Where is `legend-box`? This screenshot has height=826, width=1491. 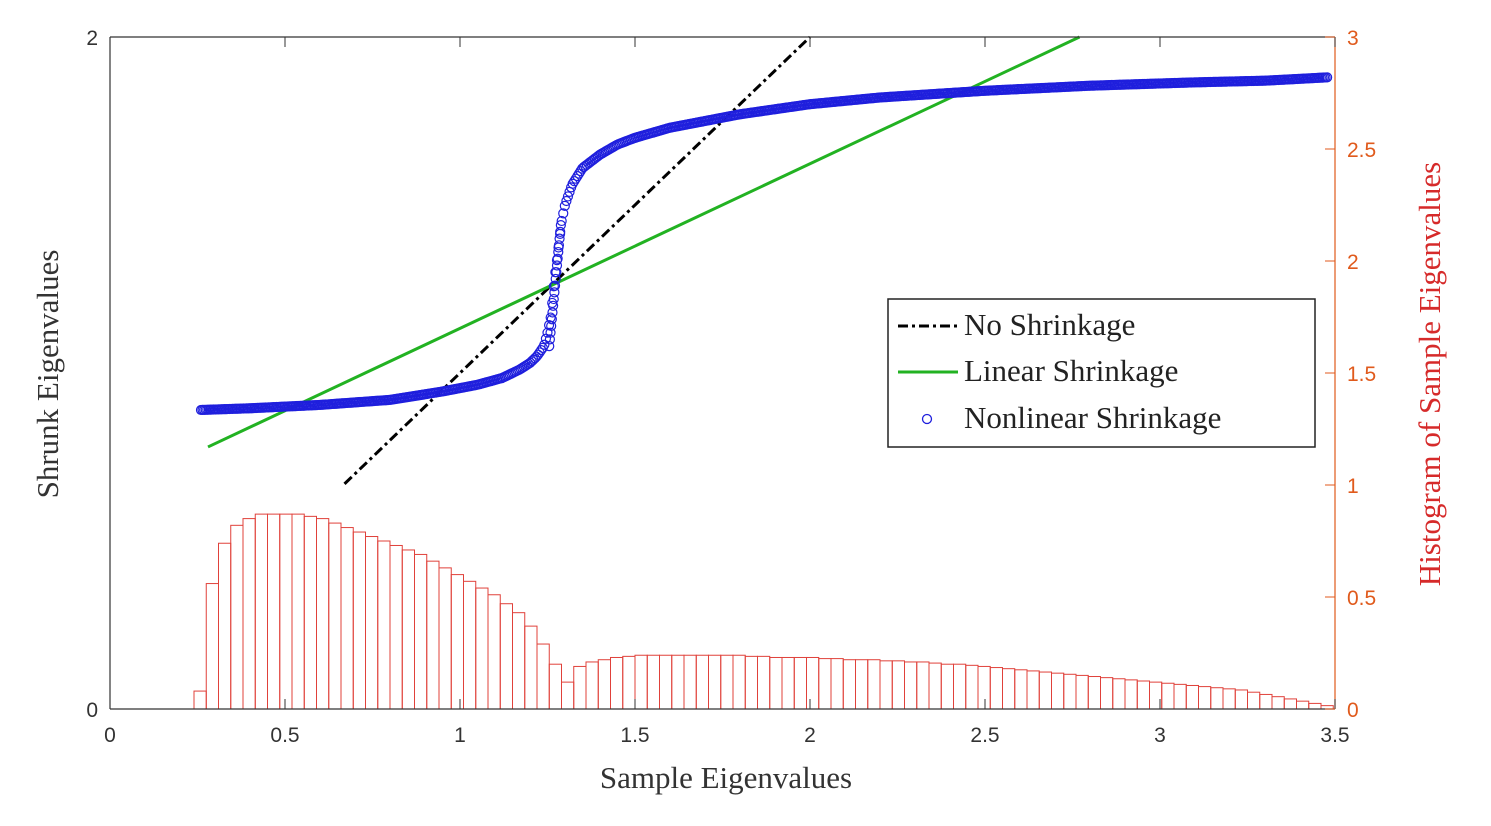
legend-box is located at coordinates (1101, 373).